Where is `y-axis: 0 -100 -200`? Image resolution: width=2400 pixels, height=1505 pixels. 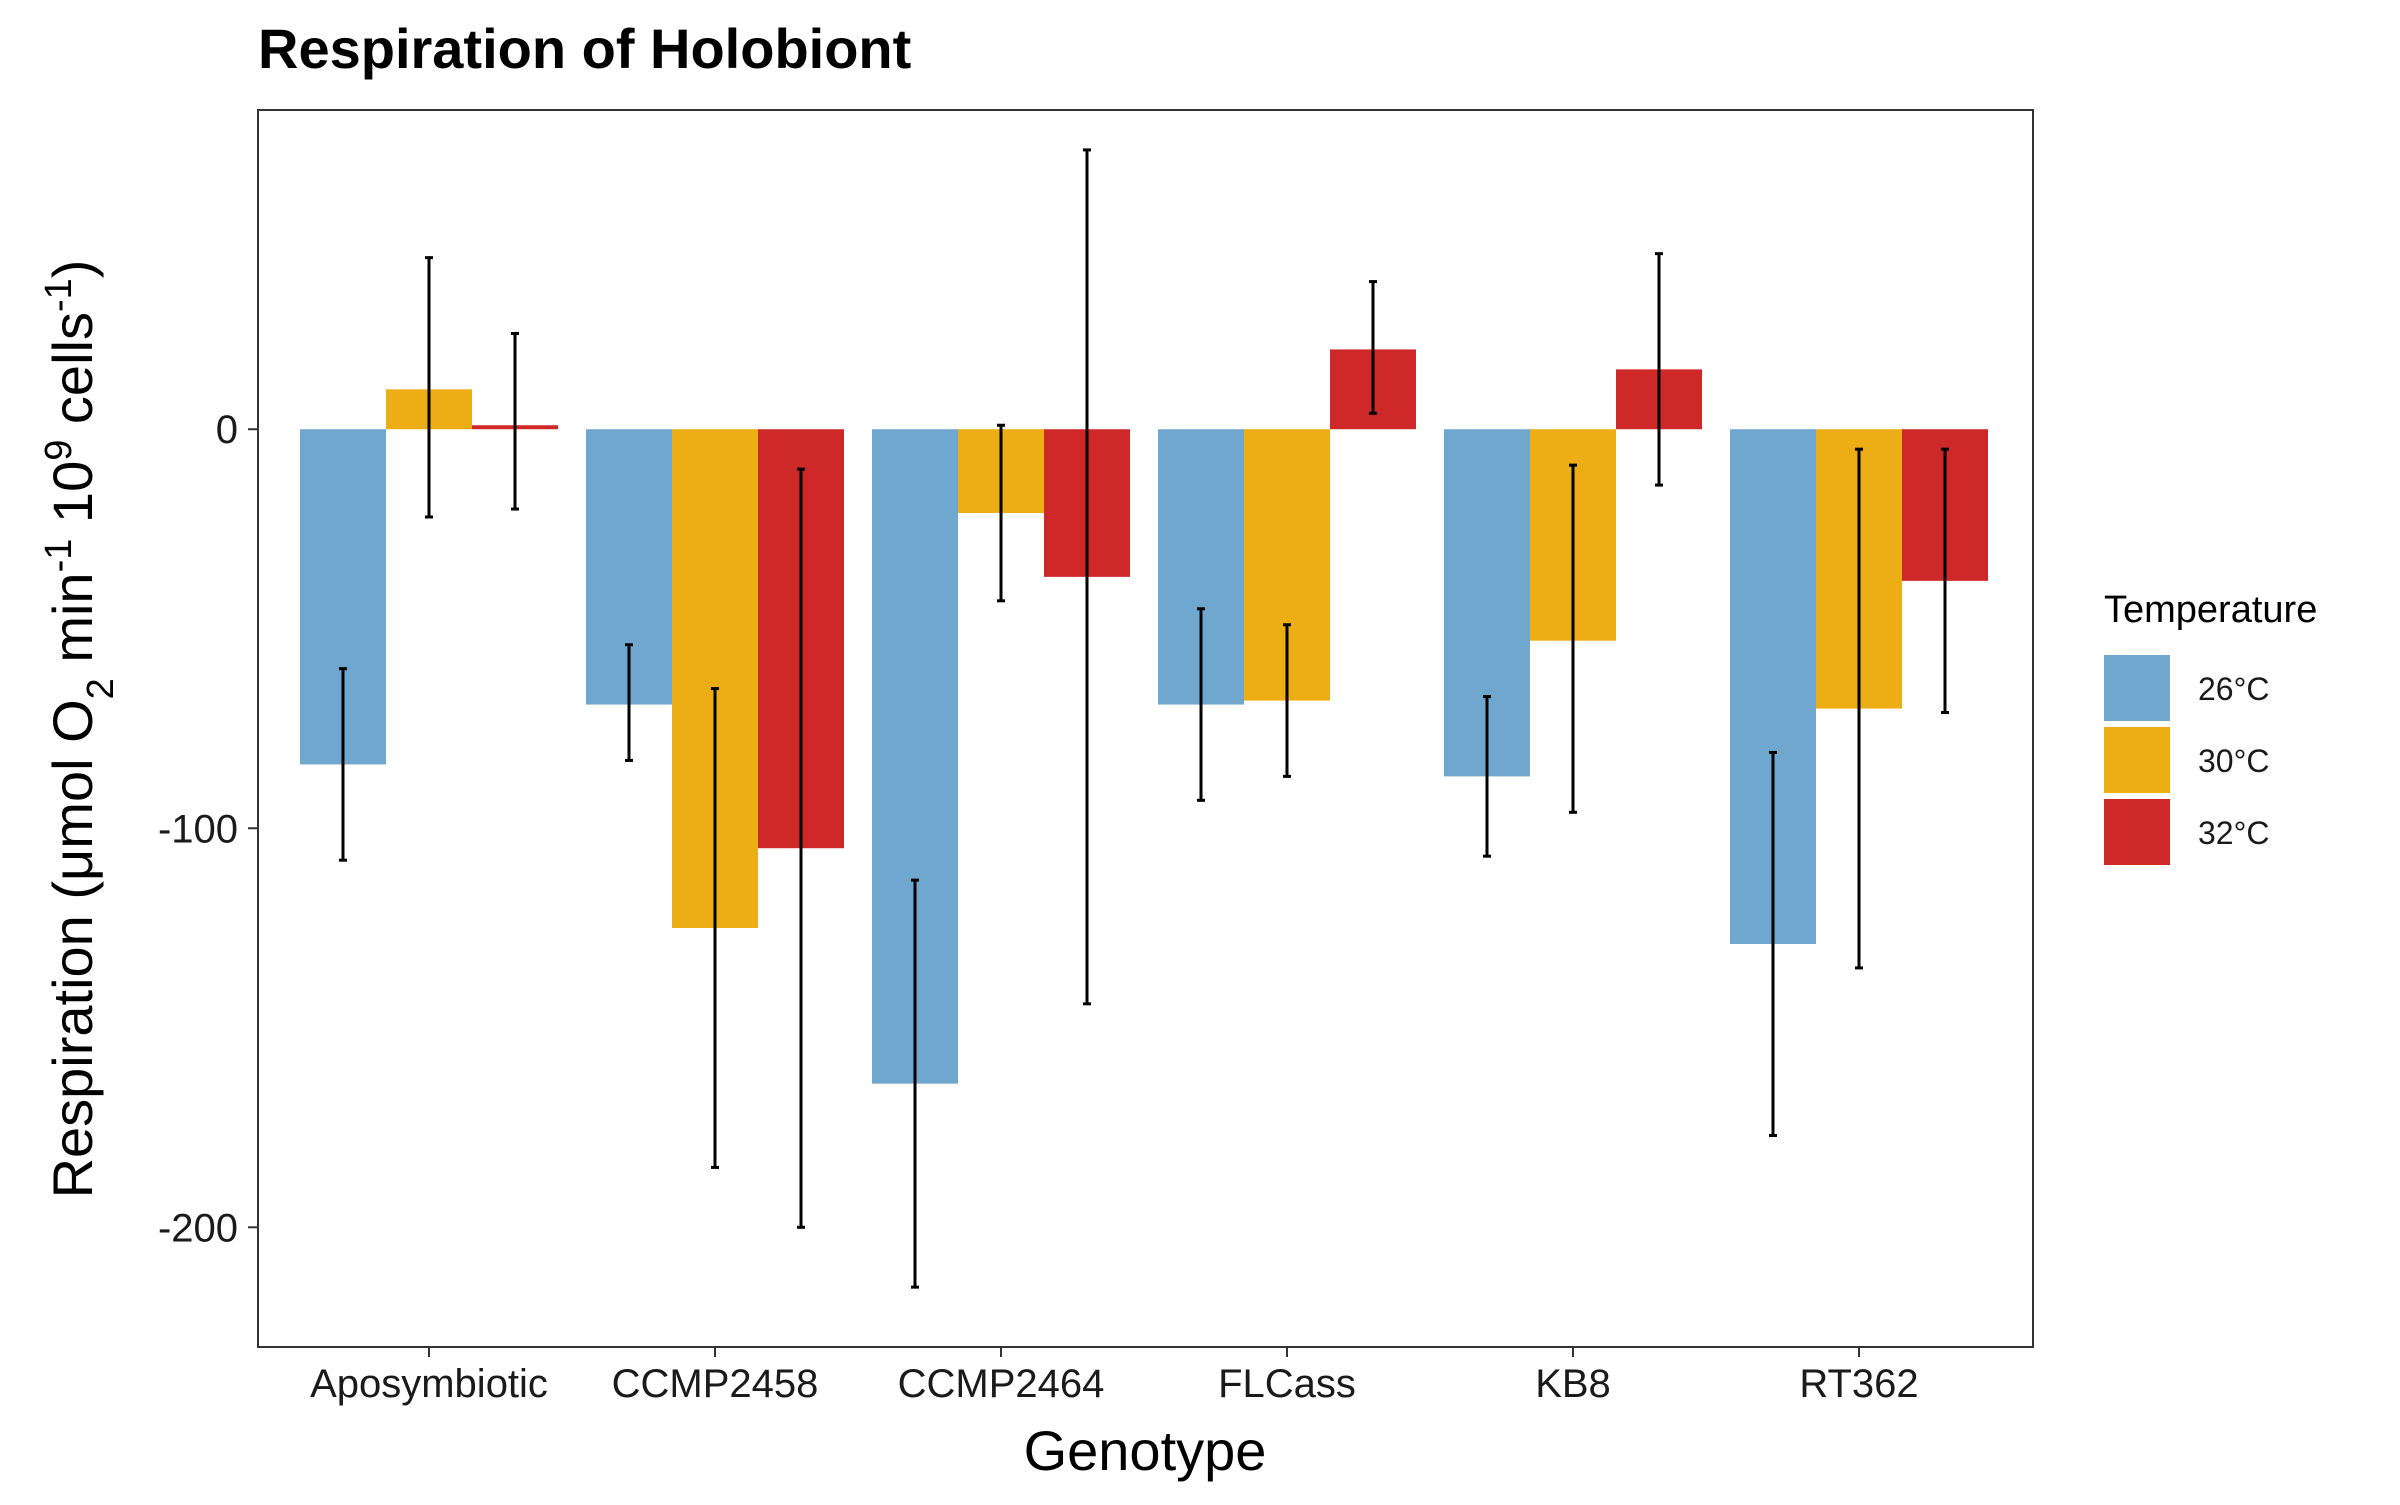 y-axis: 0 -100 -200 is located at coordinates (208, 829).